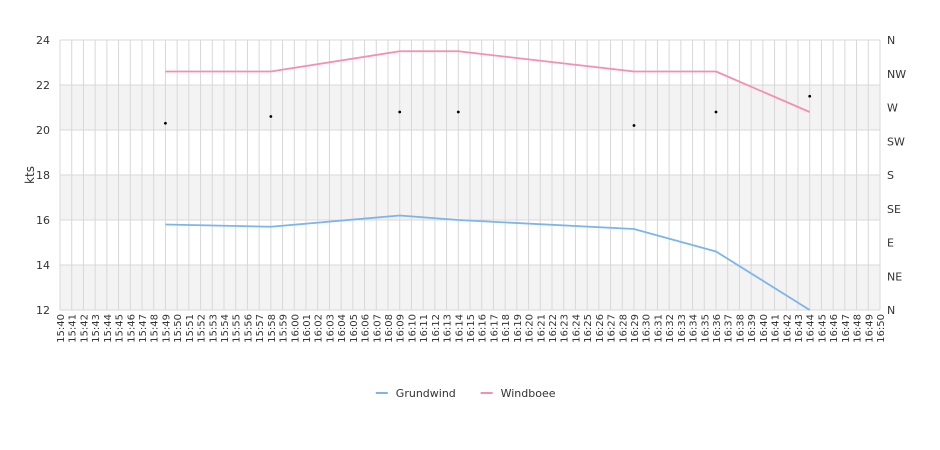  I want to click on x-tick-label: 16:02, so click(319, 328).